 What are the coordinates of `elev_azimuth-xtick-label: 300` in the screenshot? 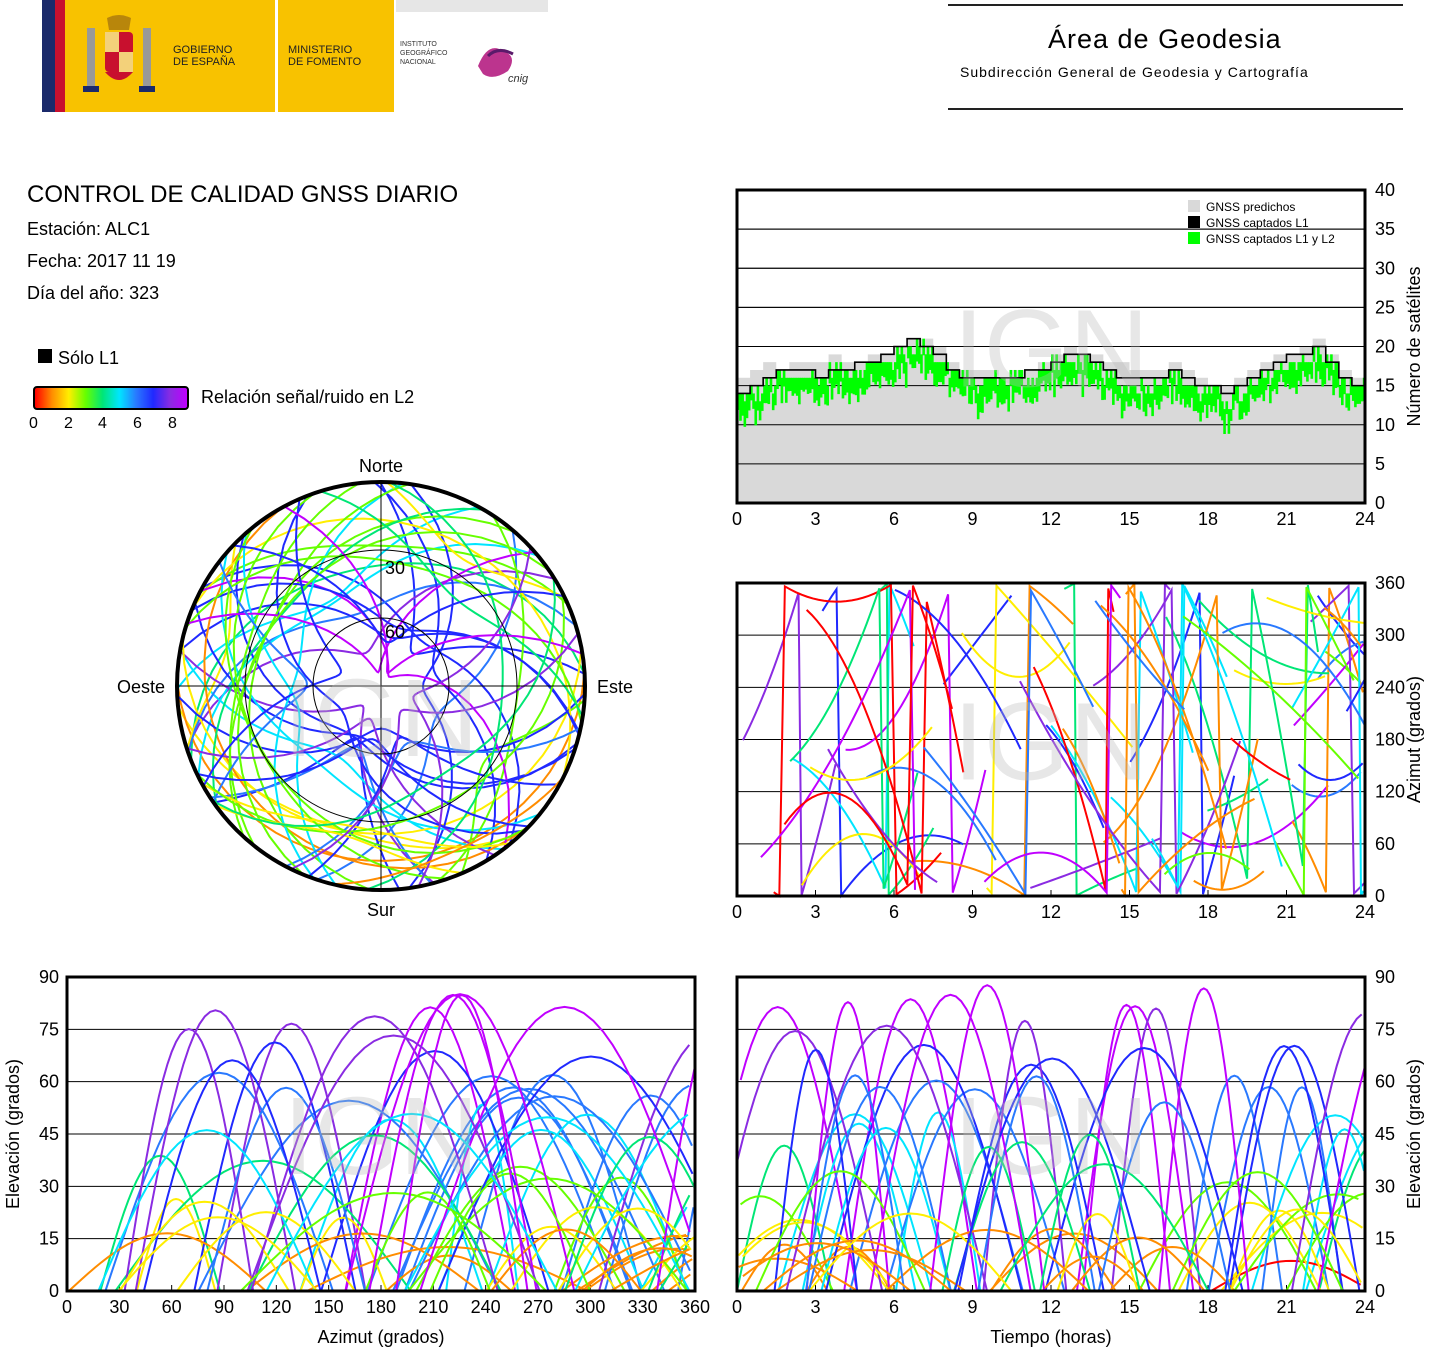 It's located at (590, 1307).